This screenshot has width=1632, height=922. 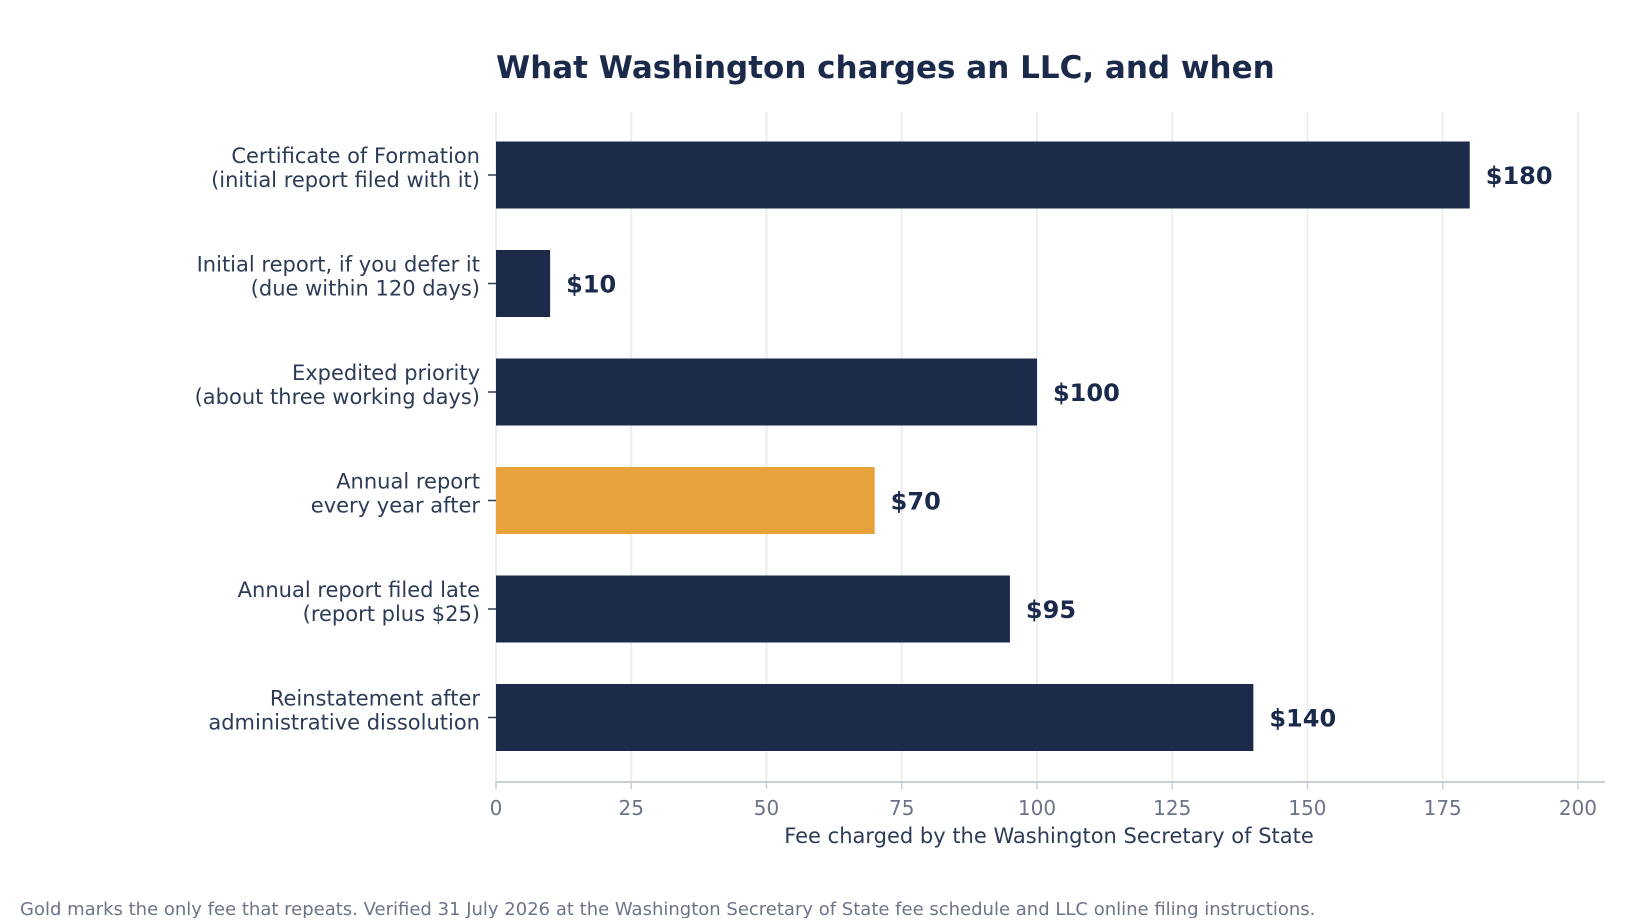 What do you see at coordinates (885, 68) in the screenshot?
I see `chart-title: What Washington charges an LLC, and when` at bounding box center [885, 68].